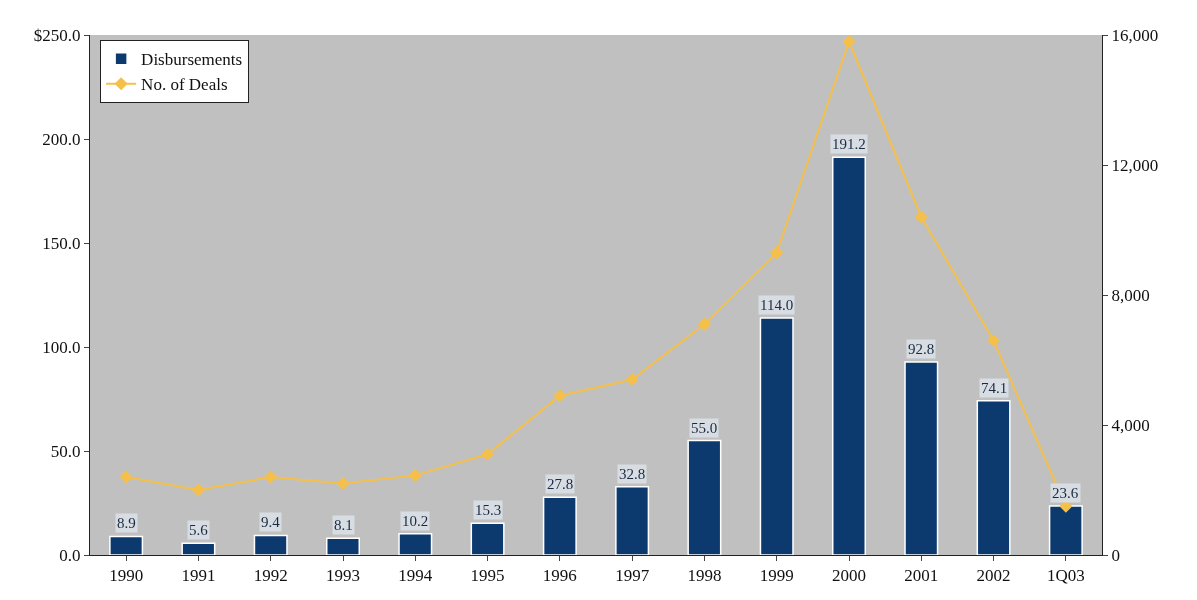 The height and width of the screenshot is (600, 1197). I want to click on data-label: 10.2, so click(415, 521).